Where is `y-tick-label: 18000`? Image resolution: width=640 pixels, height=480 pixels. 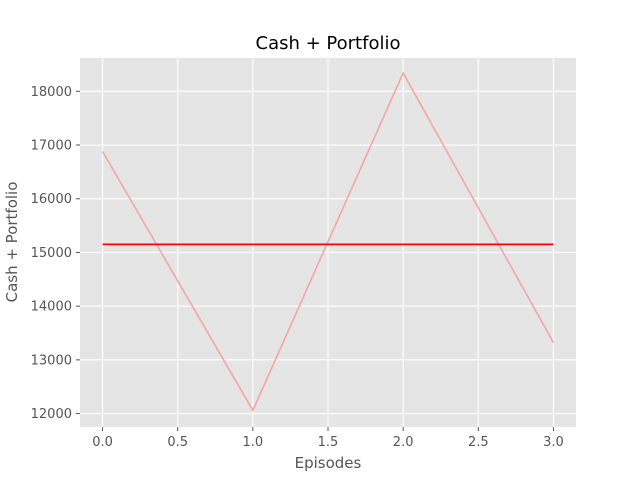 y-tick-label: 18000 is located at coordinates (51, 92).